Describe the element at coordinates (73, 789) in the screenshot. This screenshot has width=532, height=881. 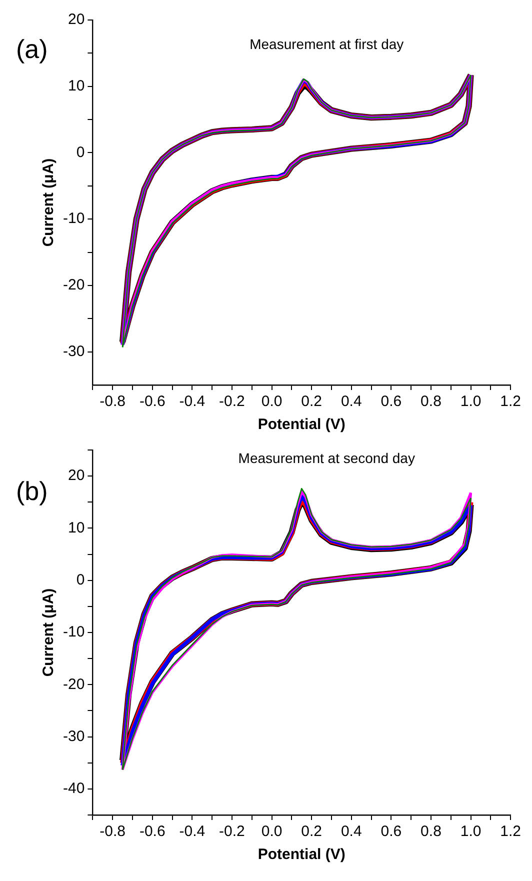
I see `y-tick-label: -40` at that location.